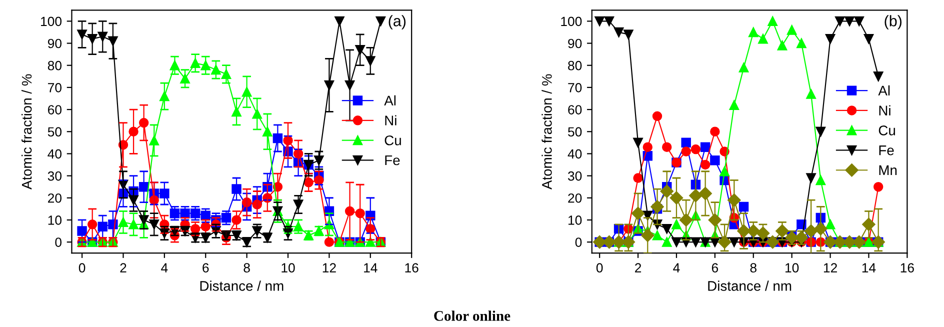 The width and height of the screenshot is (944, 327). What do you see at coordinates (397, 22) in the screenshot?
I see `annotation: (a)` at bounding box center [397, 22].